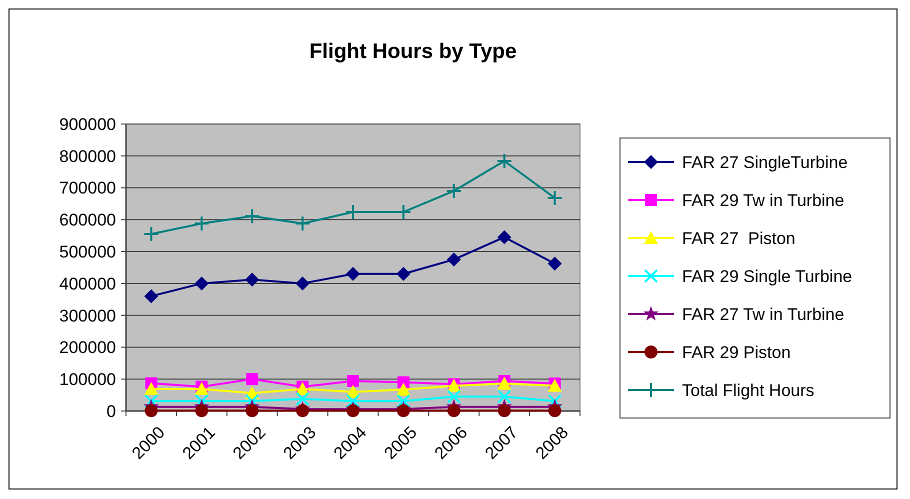  I want to click on legend-label: FAR 29 Single Turbine, so click(767, 276).